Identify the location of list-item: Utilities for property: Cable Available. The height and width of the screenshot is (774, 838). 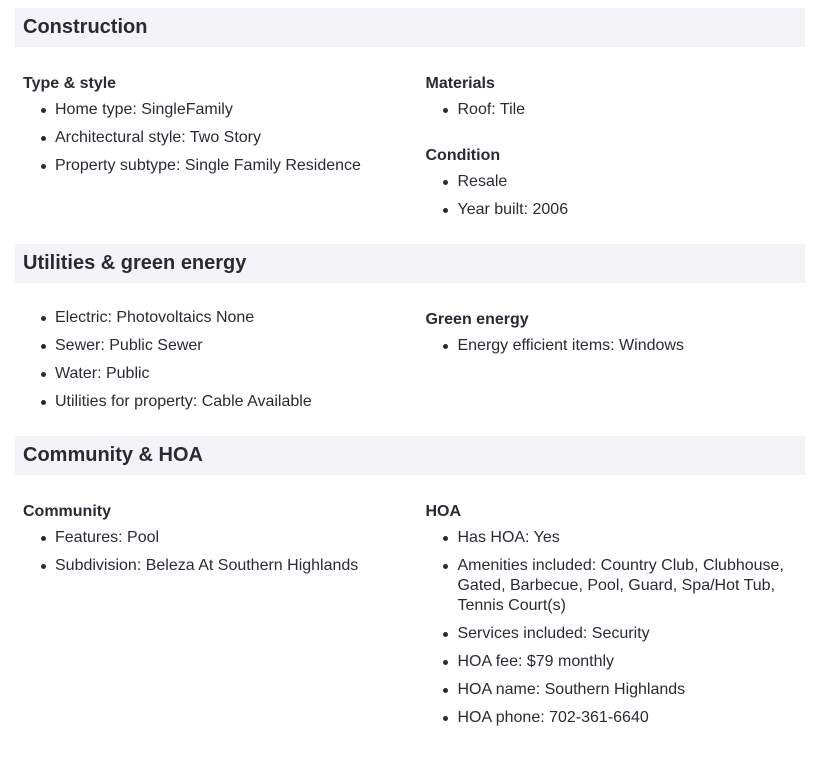
(232, 402).